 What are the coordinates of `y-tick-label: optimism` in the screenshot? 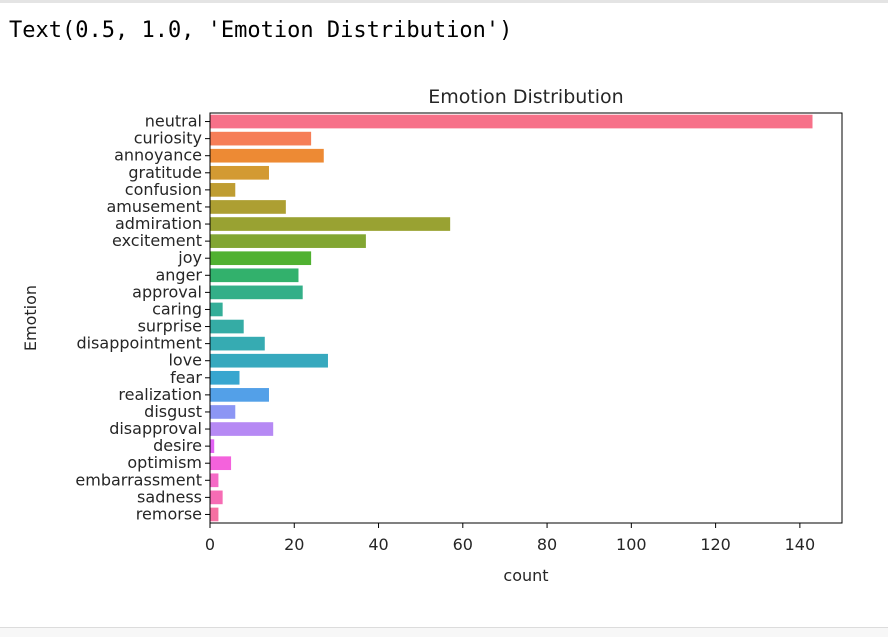 It's located at (164, 462).